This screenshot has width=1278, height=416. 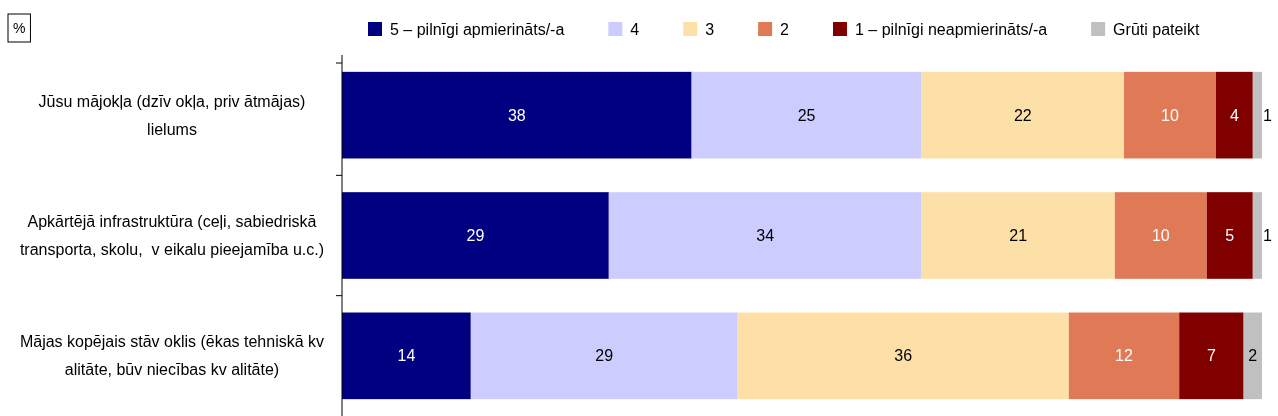 I want to click on data-label: 12, so click(x=1124, y=356).